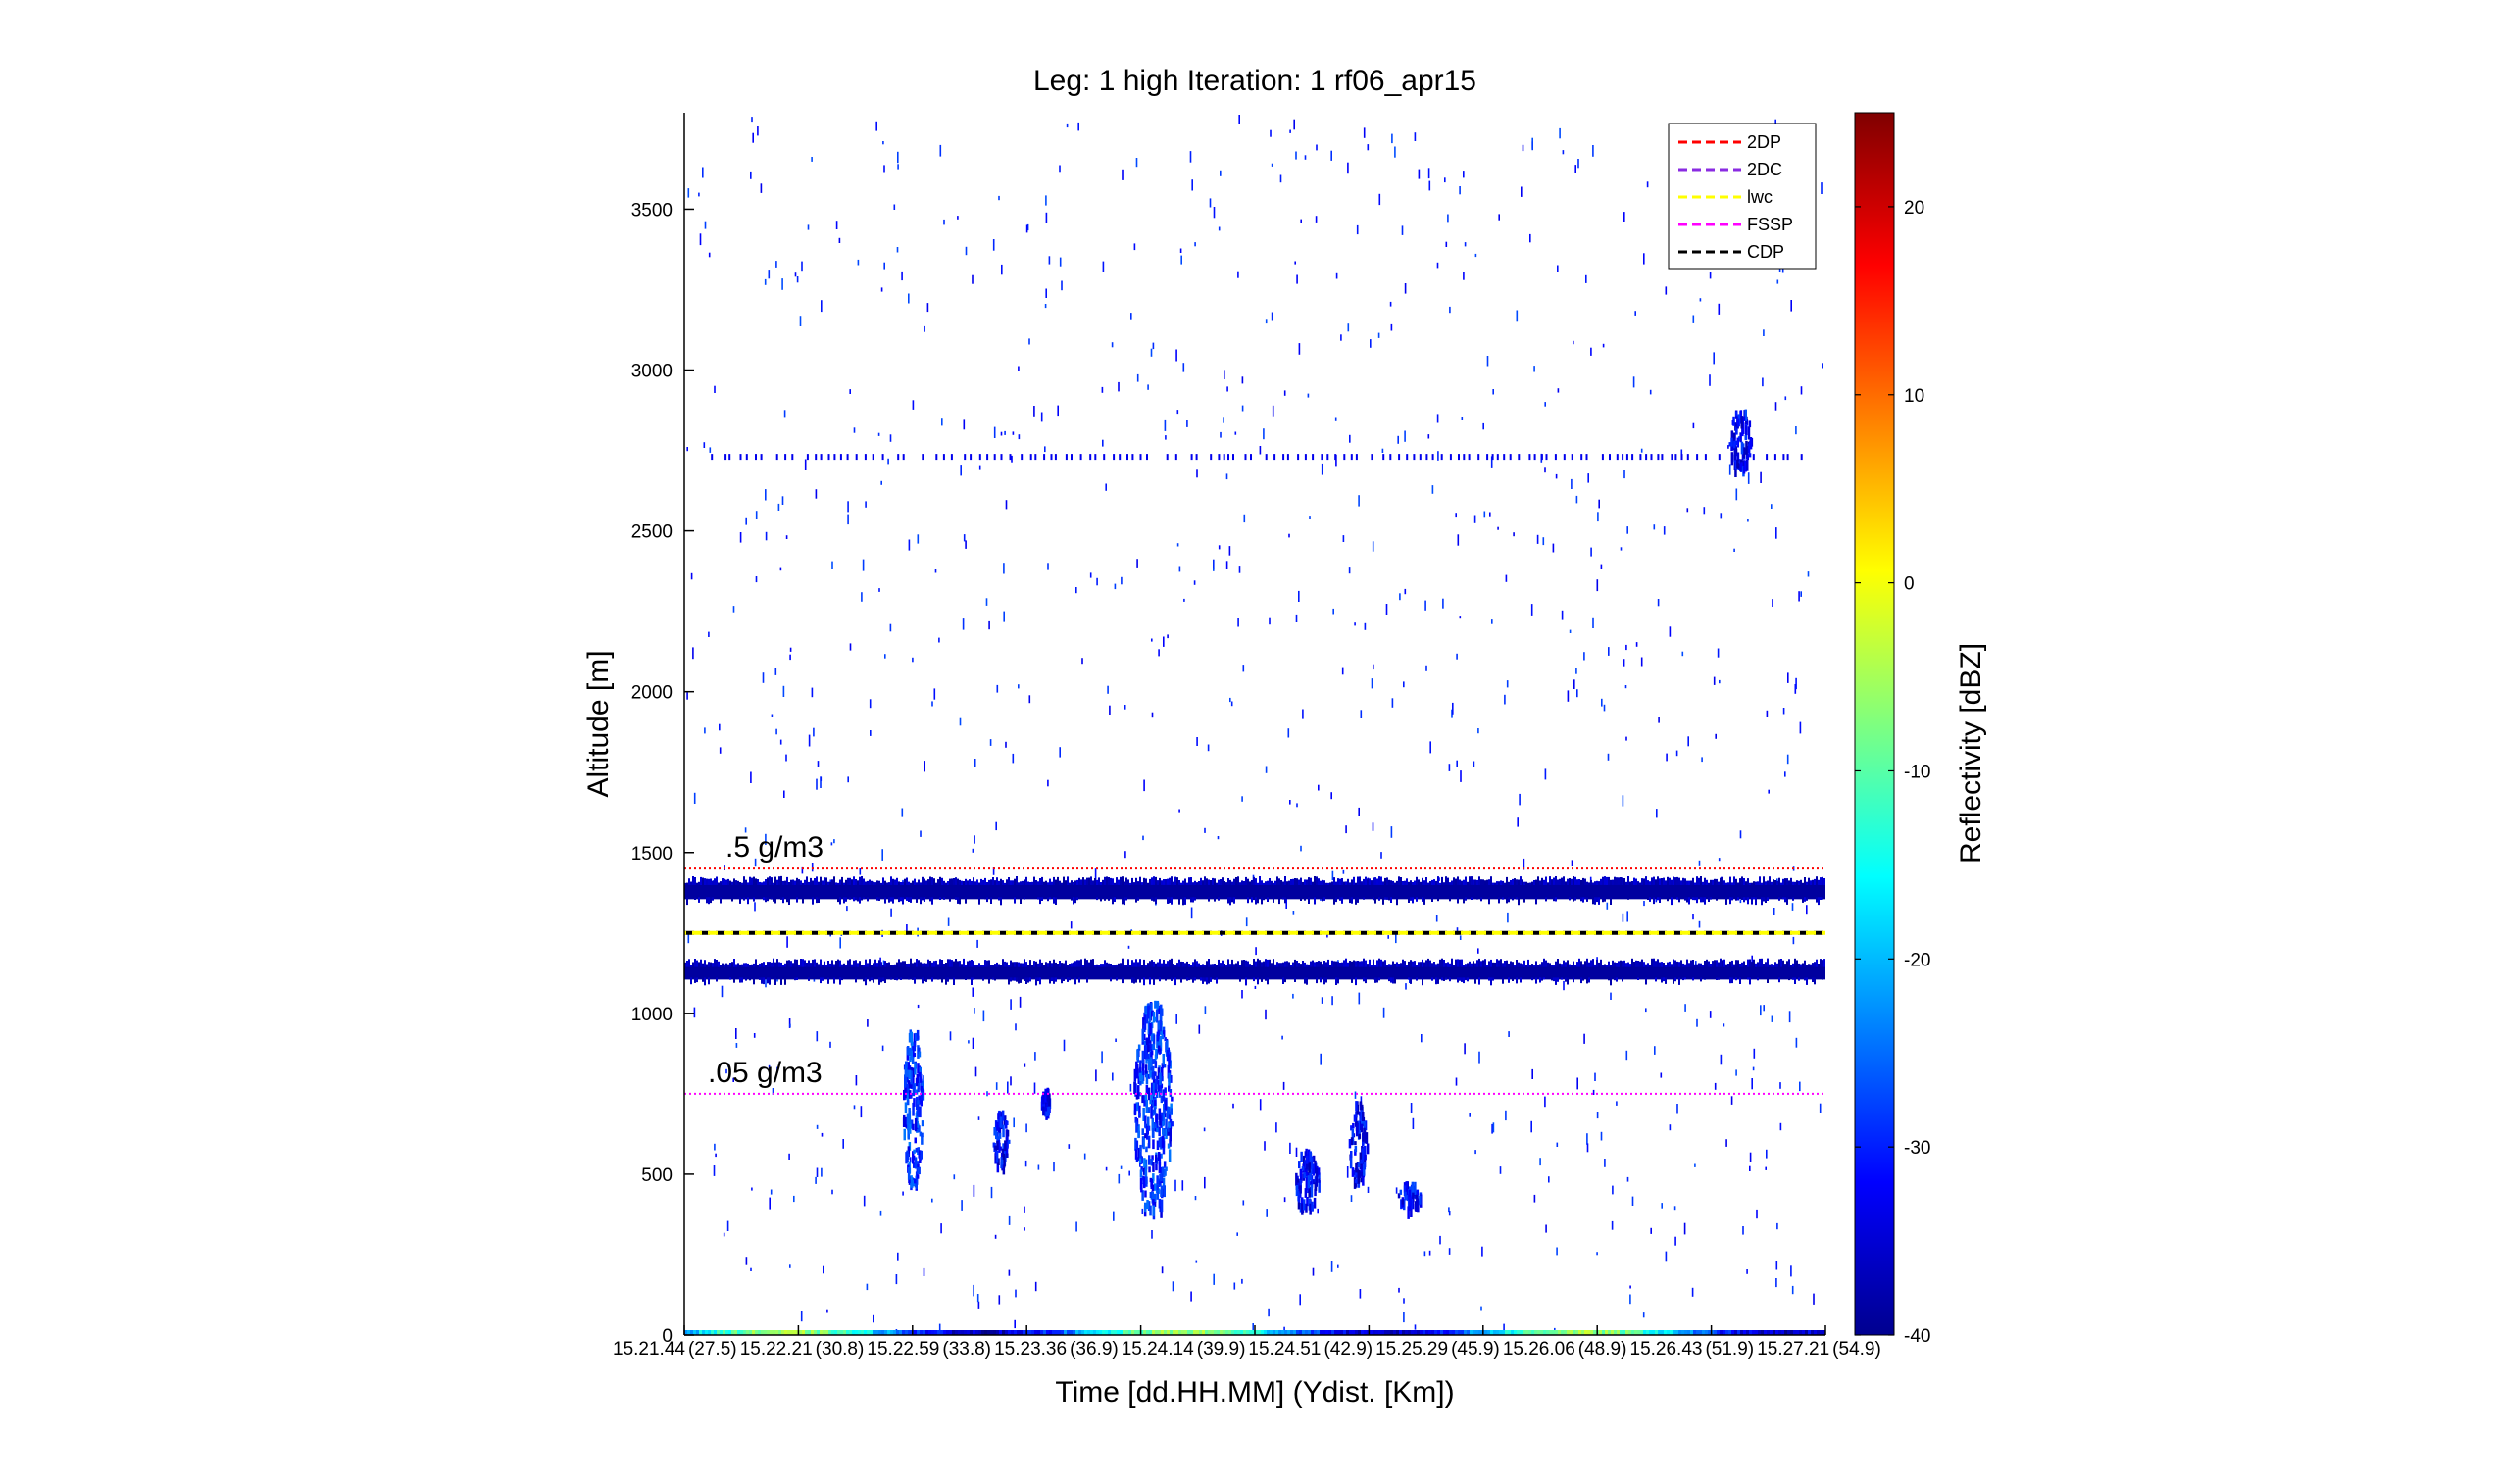  I want to click on echo-layer-speck, so click(1251, 457).